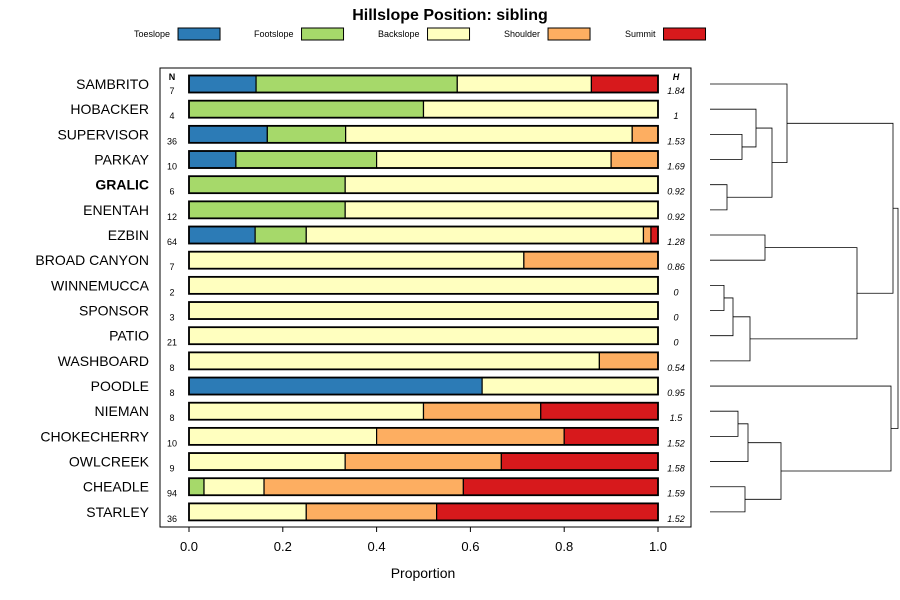 Image resolution: width=900 pixels, height=600 pixels. What do you see at coordinates (129, 336) in the screenshot?
I see `row-label: PATIO` at bounding box center [129, 336].